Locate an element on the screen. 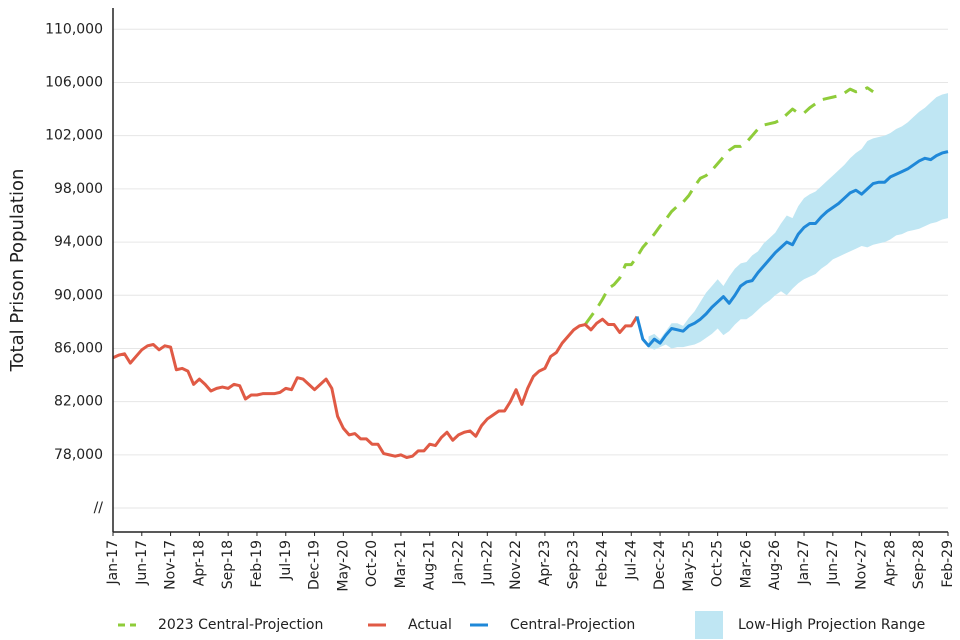 Image resolution: width=960 pixels, height=640 pixels. x-tick-label: Feb-29 is located at coordinates (948, 564).